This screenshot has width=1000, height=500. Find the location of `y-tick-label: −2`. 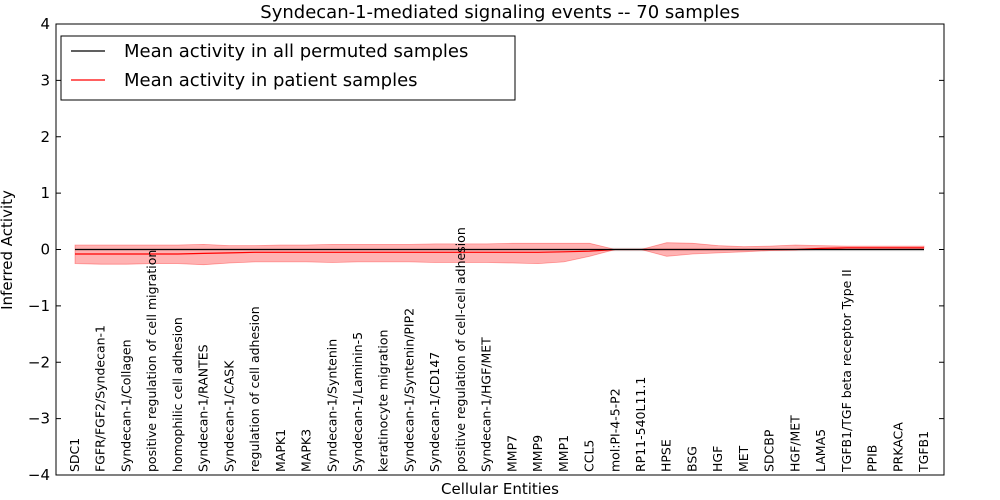

y-tick-label: −2 is located at coordinates (39, 362).